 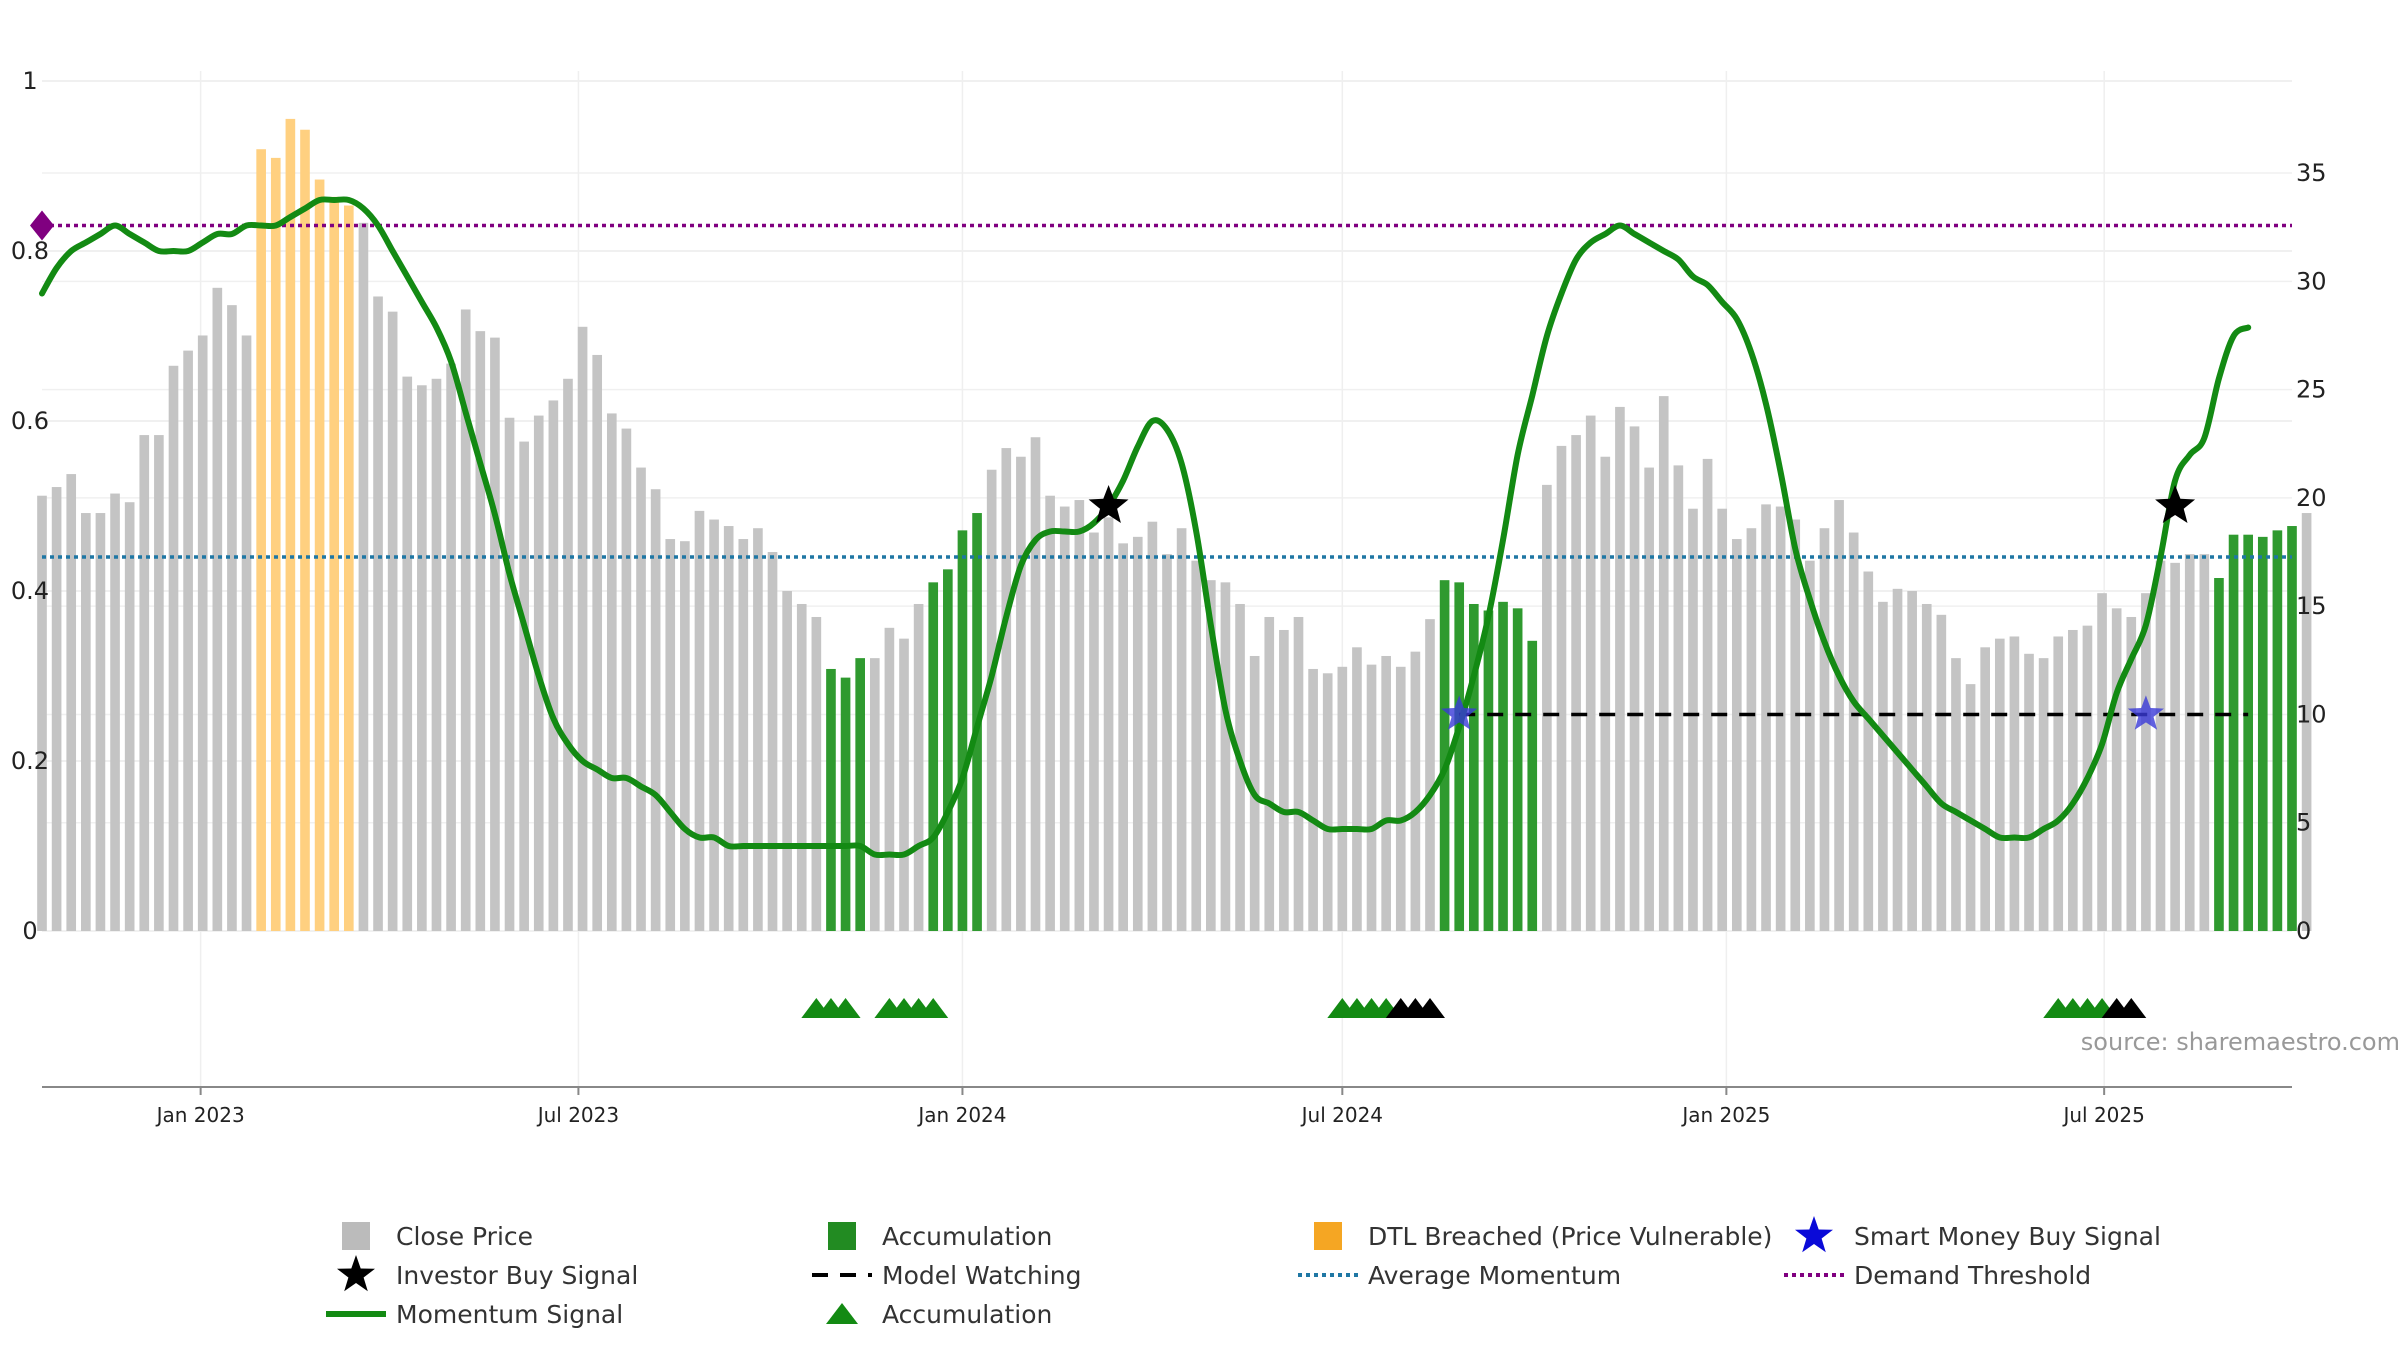 I want to click on legend-label: Close Price, so click(x=464, y=1236).